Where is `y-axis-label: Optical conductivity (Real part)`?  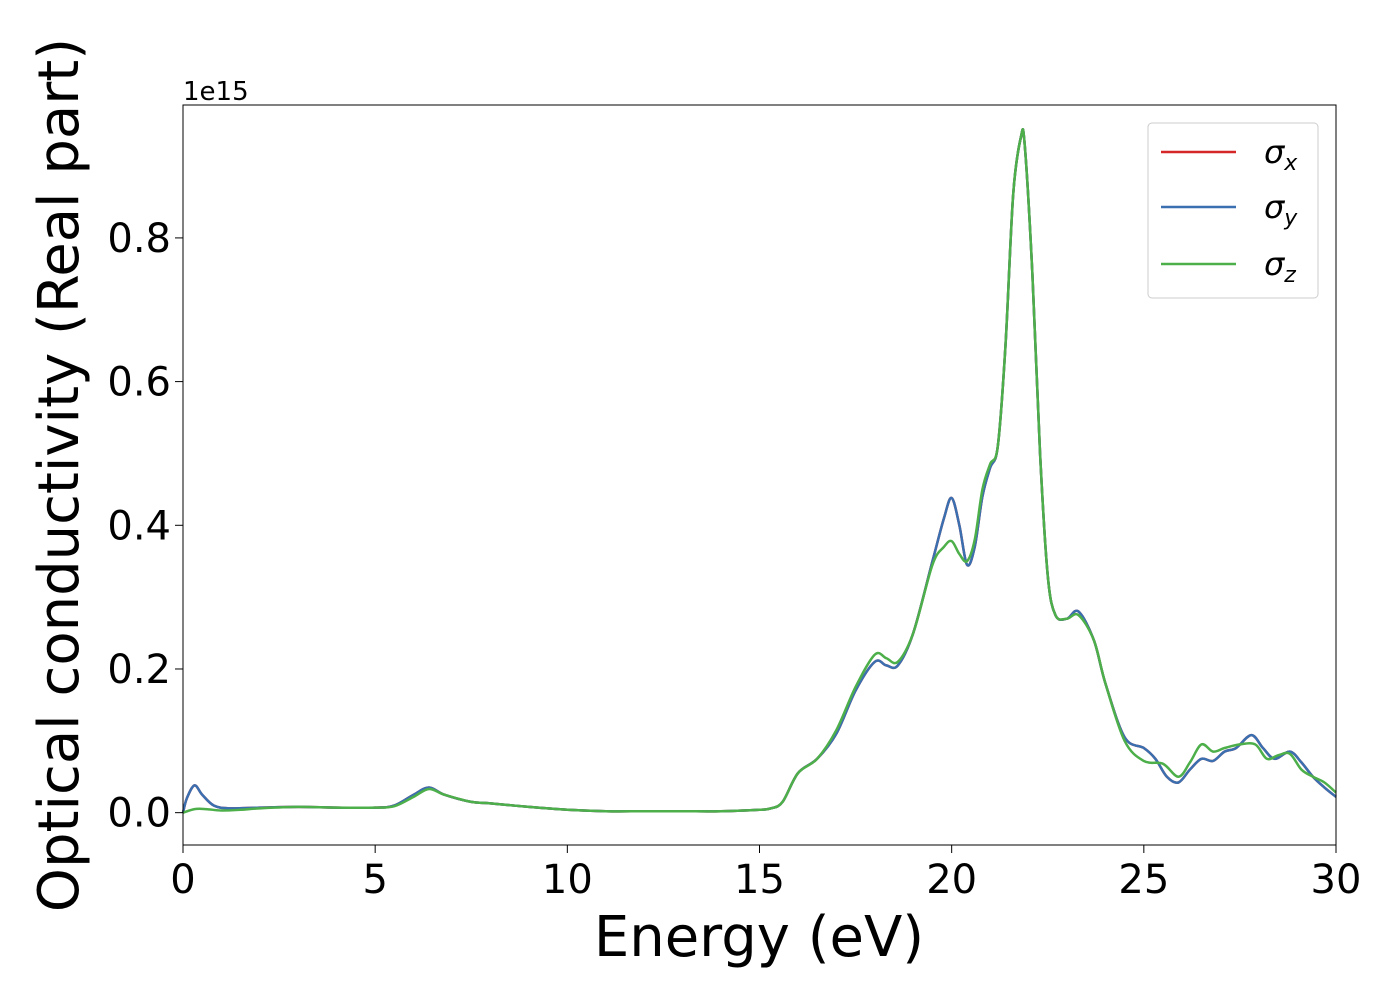
y-axis-label: Optical conductivity (Real part) is located at coordinates (59, 475).